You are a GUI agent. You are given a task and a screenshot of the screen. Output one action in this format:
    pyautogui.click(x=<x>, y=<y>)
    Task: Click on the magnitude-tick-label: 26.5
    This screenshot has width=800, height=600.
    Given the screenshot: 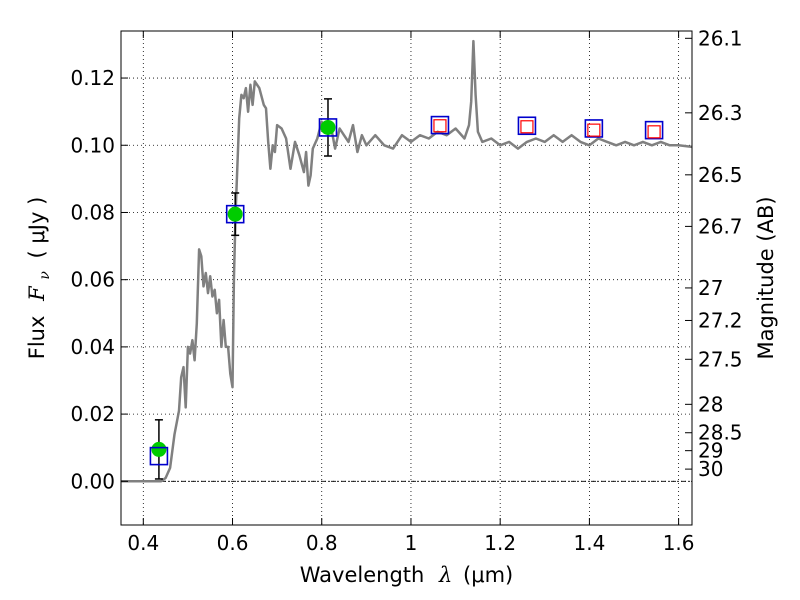 What is the action you would take?
    pyautogui.click(x=720, y=175)
    